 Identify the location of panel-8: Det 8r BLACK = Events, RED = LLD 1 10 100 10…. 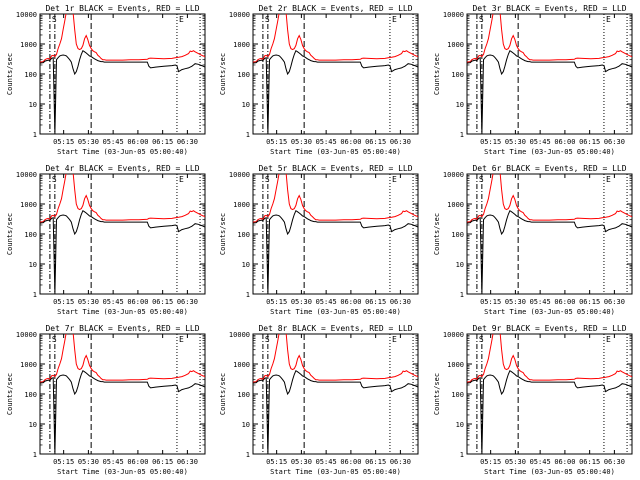
(319, 400).